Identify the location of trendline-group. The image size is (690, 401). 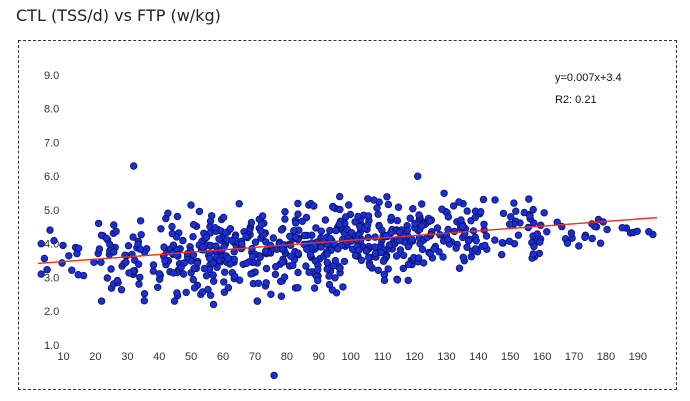
(347, 240).